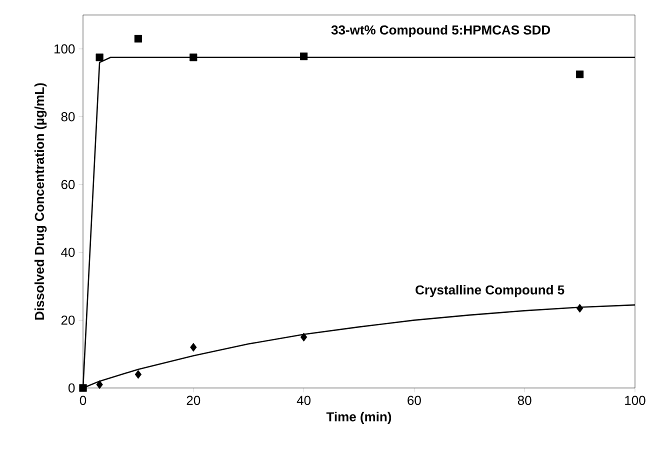 This screenshot has width=654, height=458. I want to click on x-tick-label: 80, so click(525, 400).